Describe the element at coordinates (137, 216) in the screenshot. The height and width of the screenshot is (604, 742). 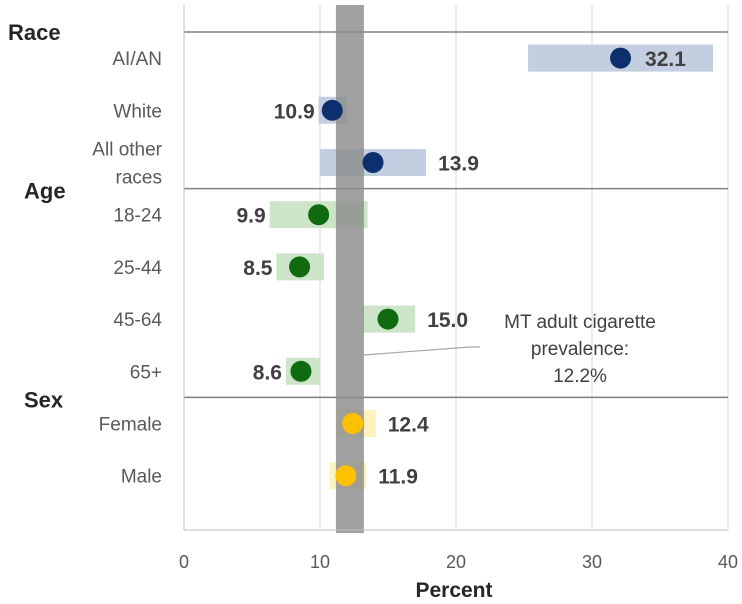
I see `category-label: 18-24` at that location.